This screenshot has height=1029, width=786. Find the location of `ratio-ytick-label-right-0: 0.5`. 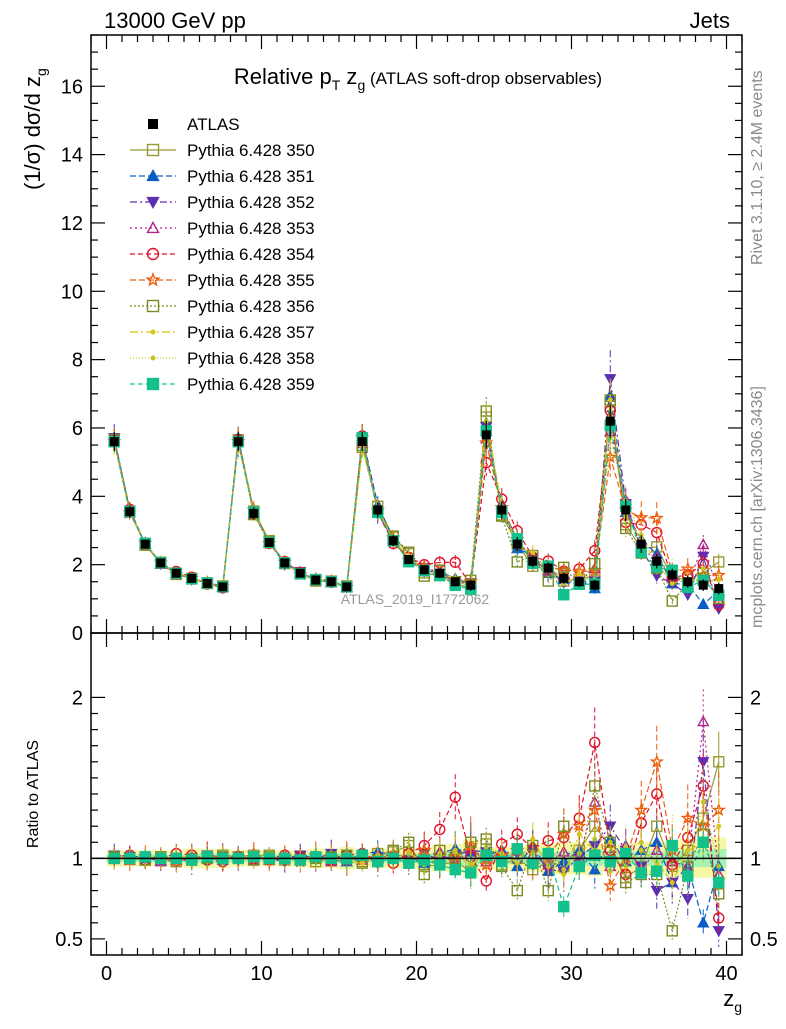

ratio-ytick-label-right-0: 0.5 is located at coordinates (764, 940).